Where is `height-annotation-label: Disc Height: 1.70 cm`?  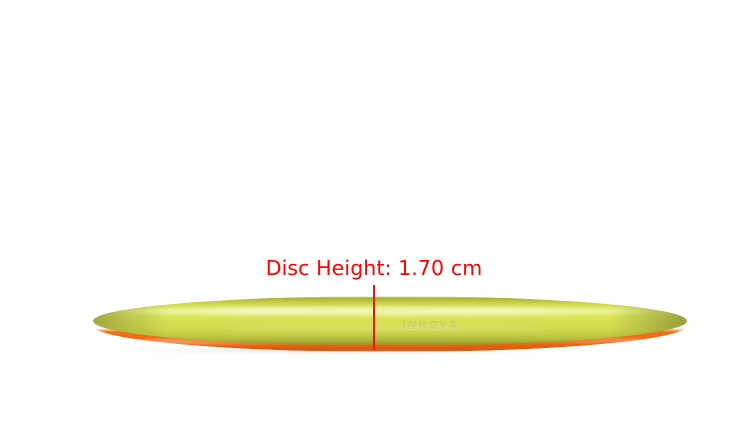 height-annotation-label: Disc Height: 1.70 cm is located at coordinates (375, 268).